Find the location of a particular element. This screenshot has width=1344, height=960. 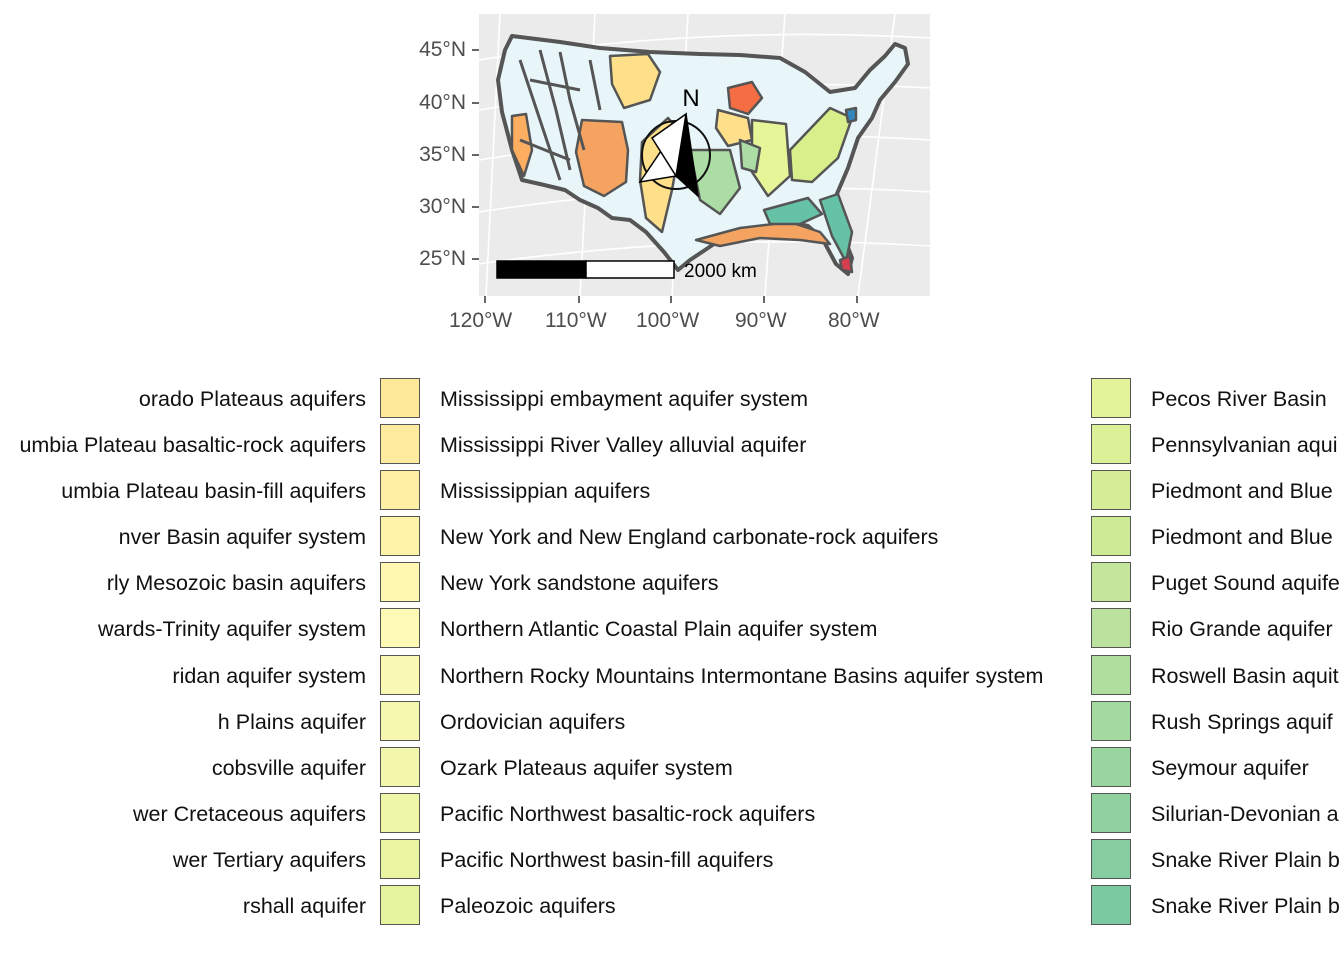

legend-item: umbia Plateau basaltic-rock aquifers is located at coordinates (183, 447).